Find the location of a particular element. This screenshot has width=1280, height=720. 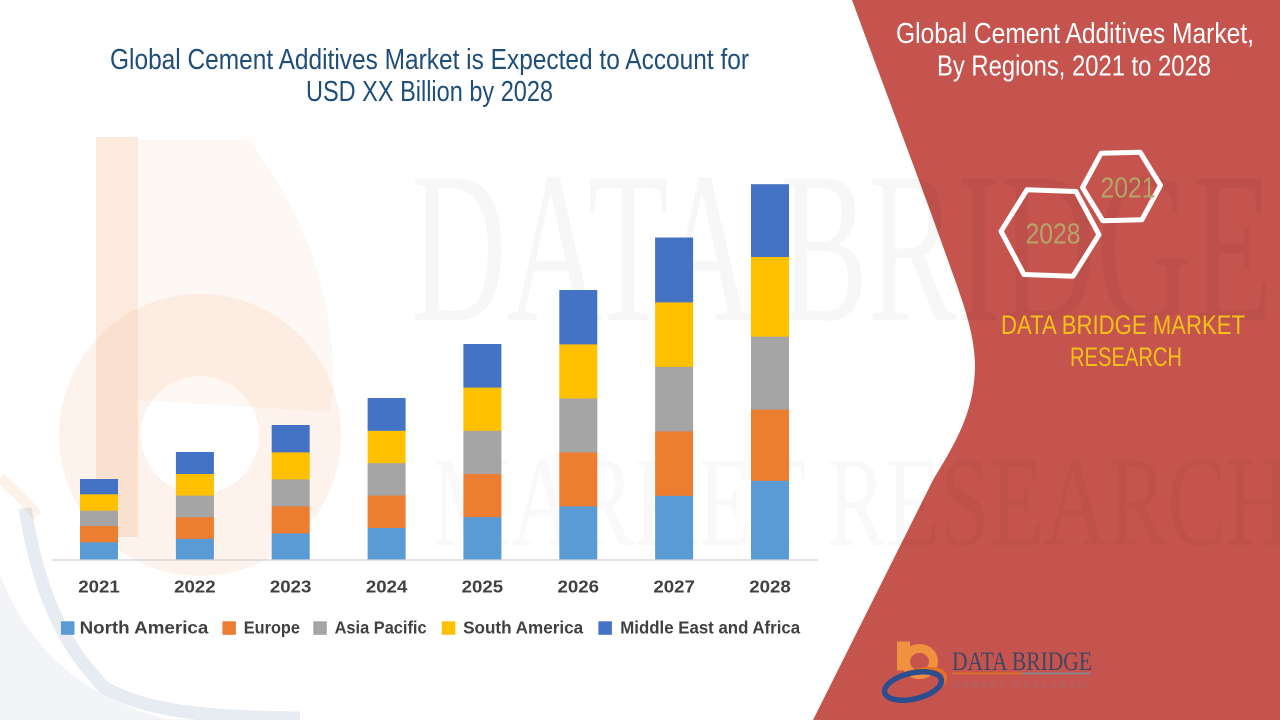

svg-text: 2025 is located at coordinates (483, 587).